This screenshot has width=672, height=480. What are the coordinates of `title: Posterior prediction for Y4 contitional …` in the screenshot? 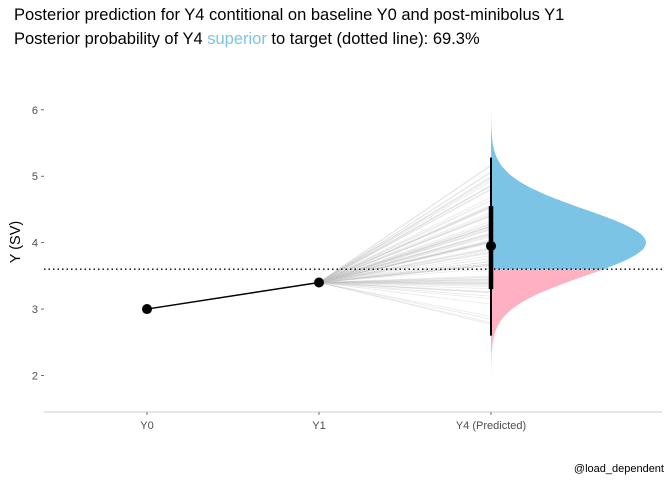 It's located at (289, 27).